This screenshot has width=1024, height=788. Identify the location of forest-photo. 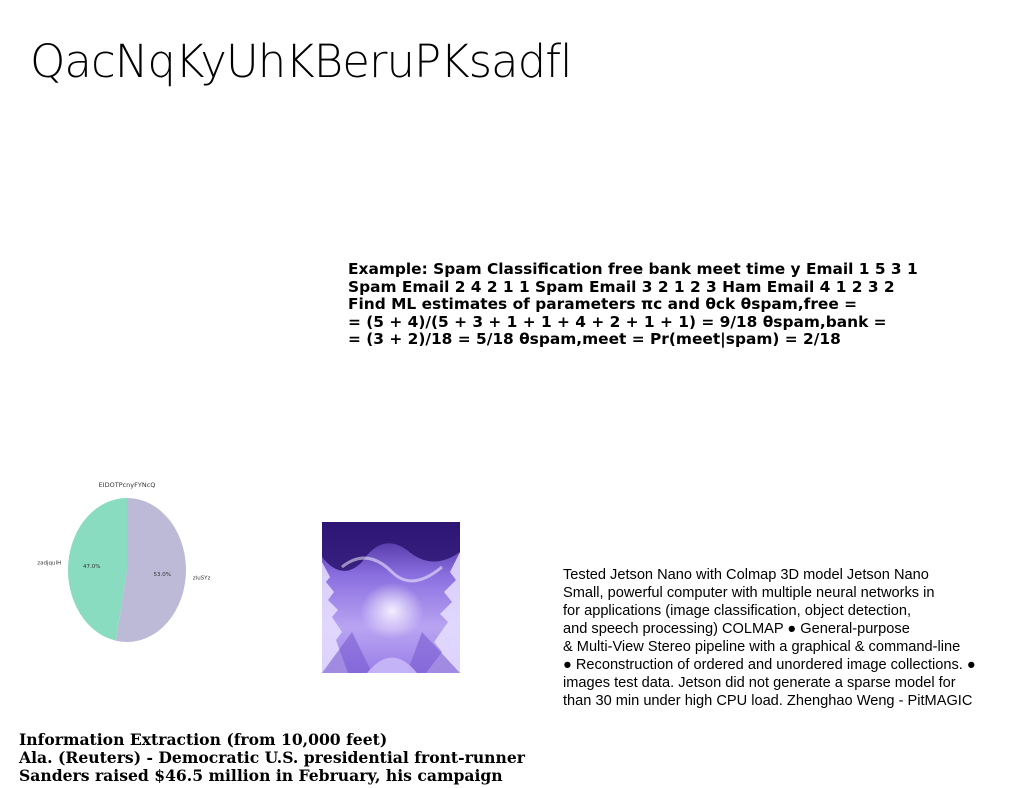
(391, 597).